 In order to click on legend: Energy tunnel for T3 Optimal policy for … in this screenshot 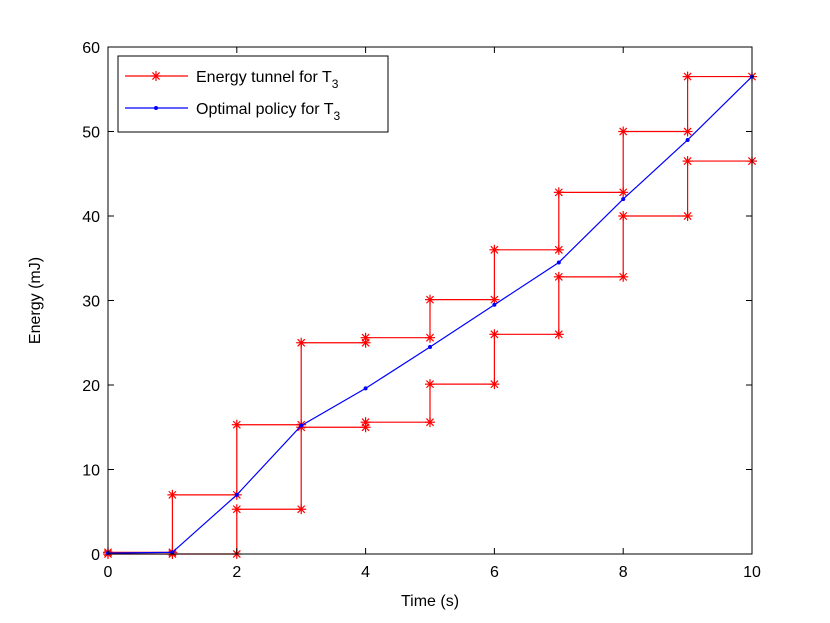, I will do `click(253, 94)`.